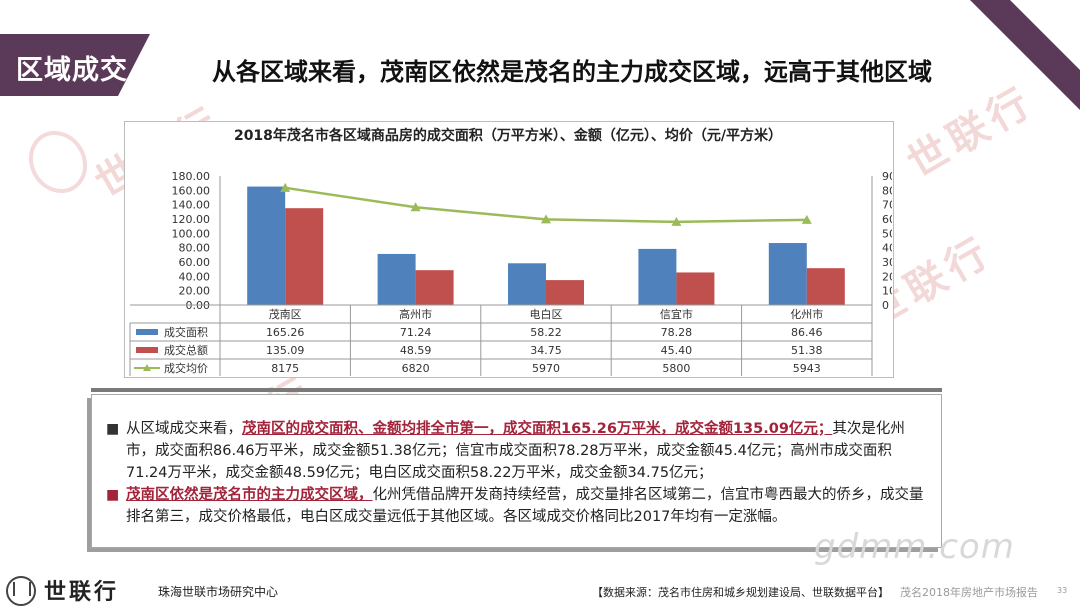 This screenshot has height=608, width=1080. What do you see at coordinates (195, 262) in the screenshot?
I see `y-tick-label-left: 60.00` at bounding box center [195, 262].